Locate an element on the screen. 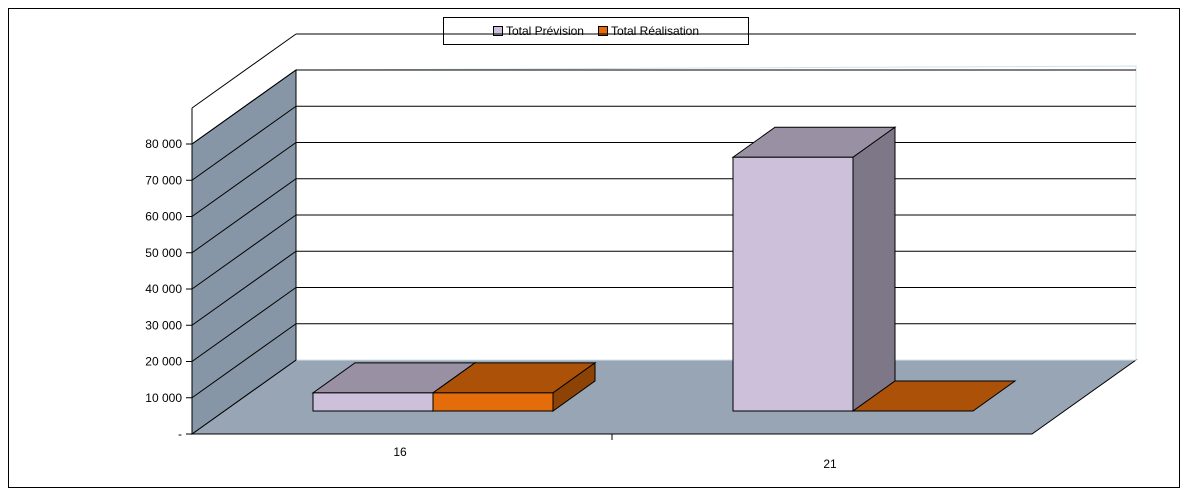 This screenshot has height=498, width=1191. y-tick-label: 40 000 is located at coordinates (163, 289).